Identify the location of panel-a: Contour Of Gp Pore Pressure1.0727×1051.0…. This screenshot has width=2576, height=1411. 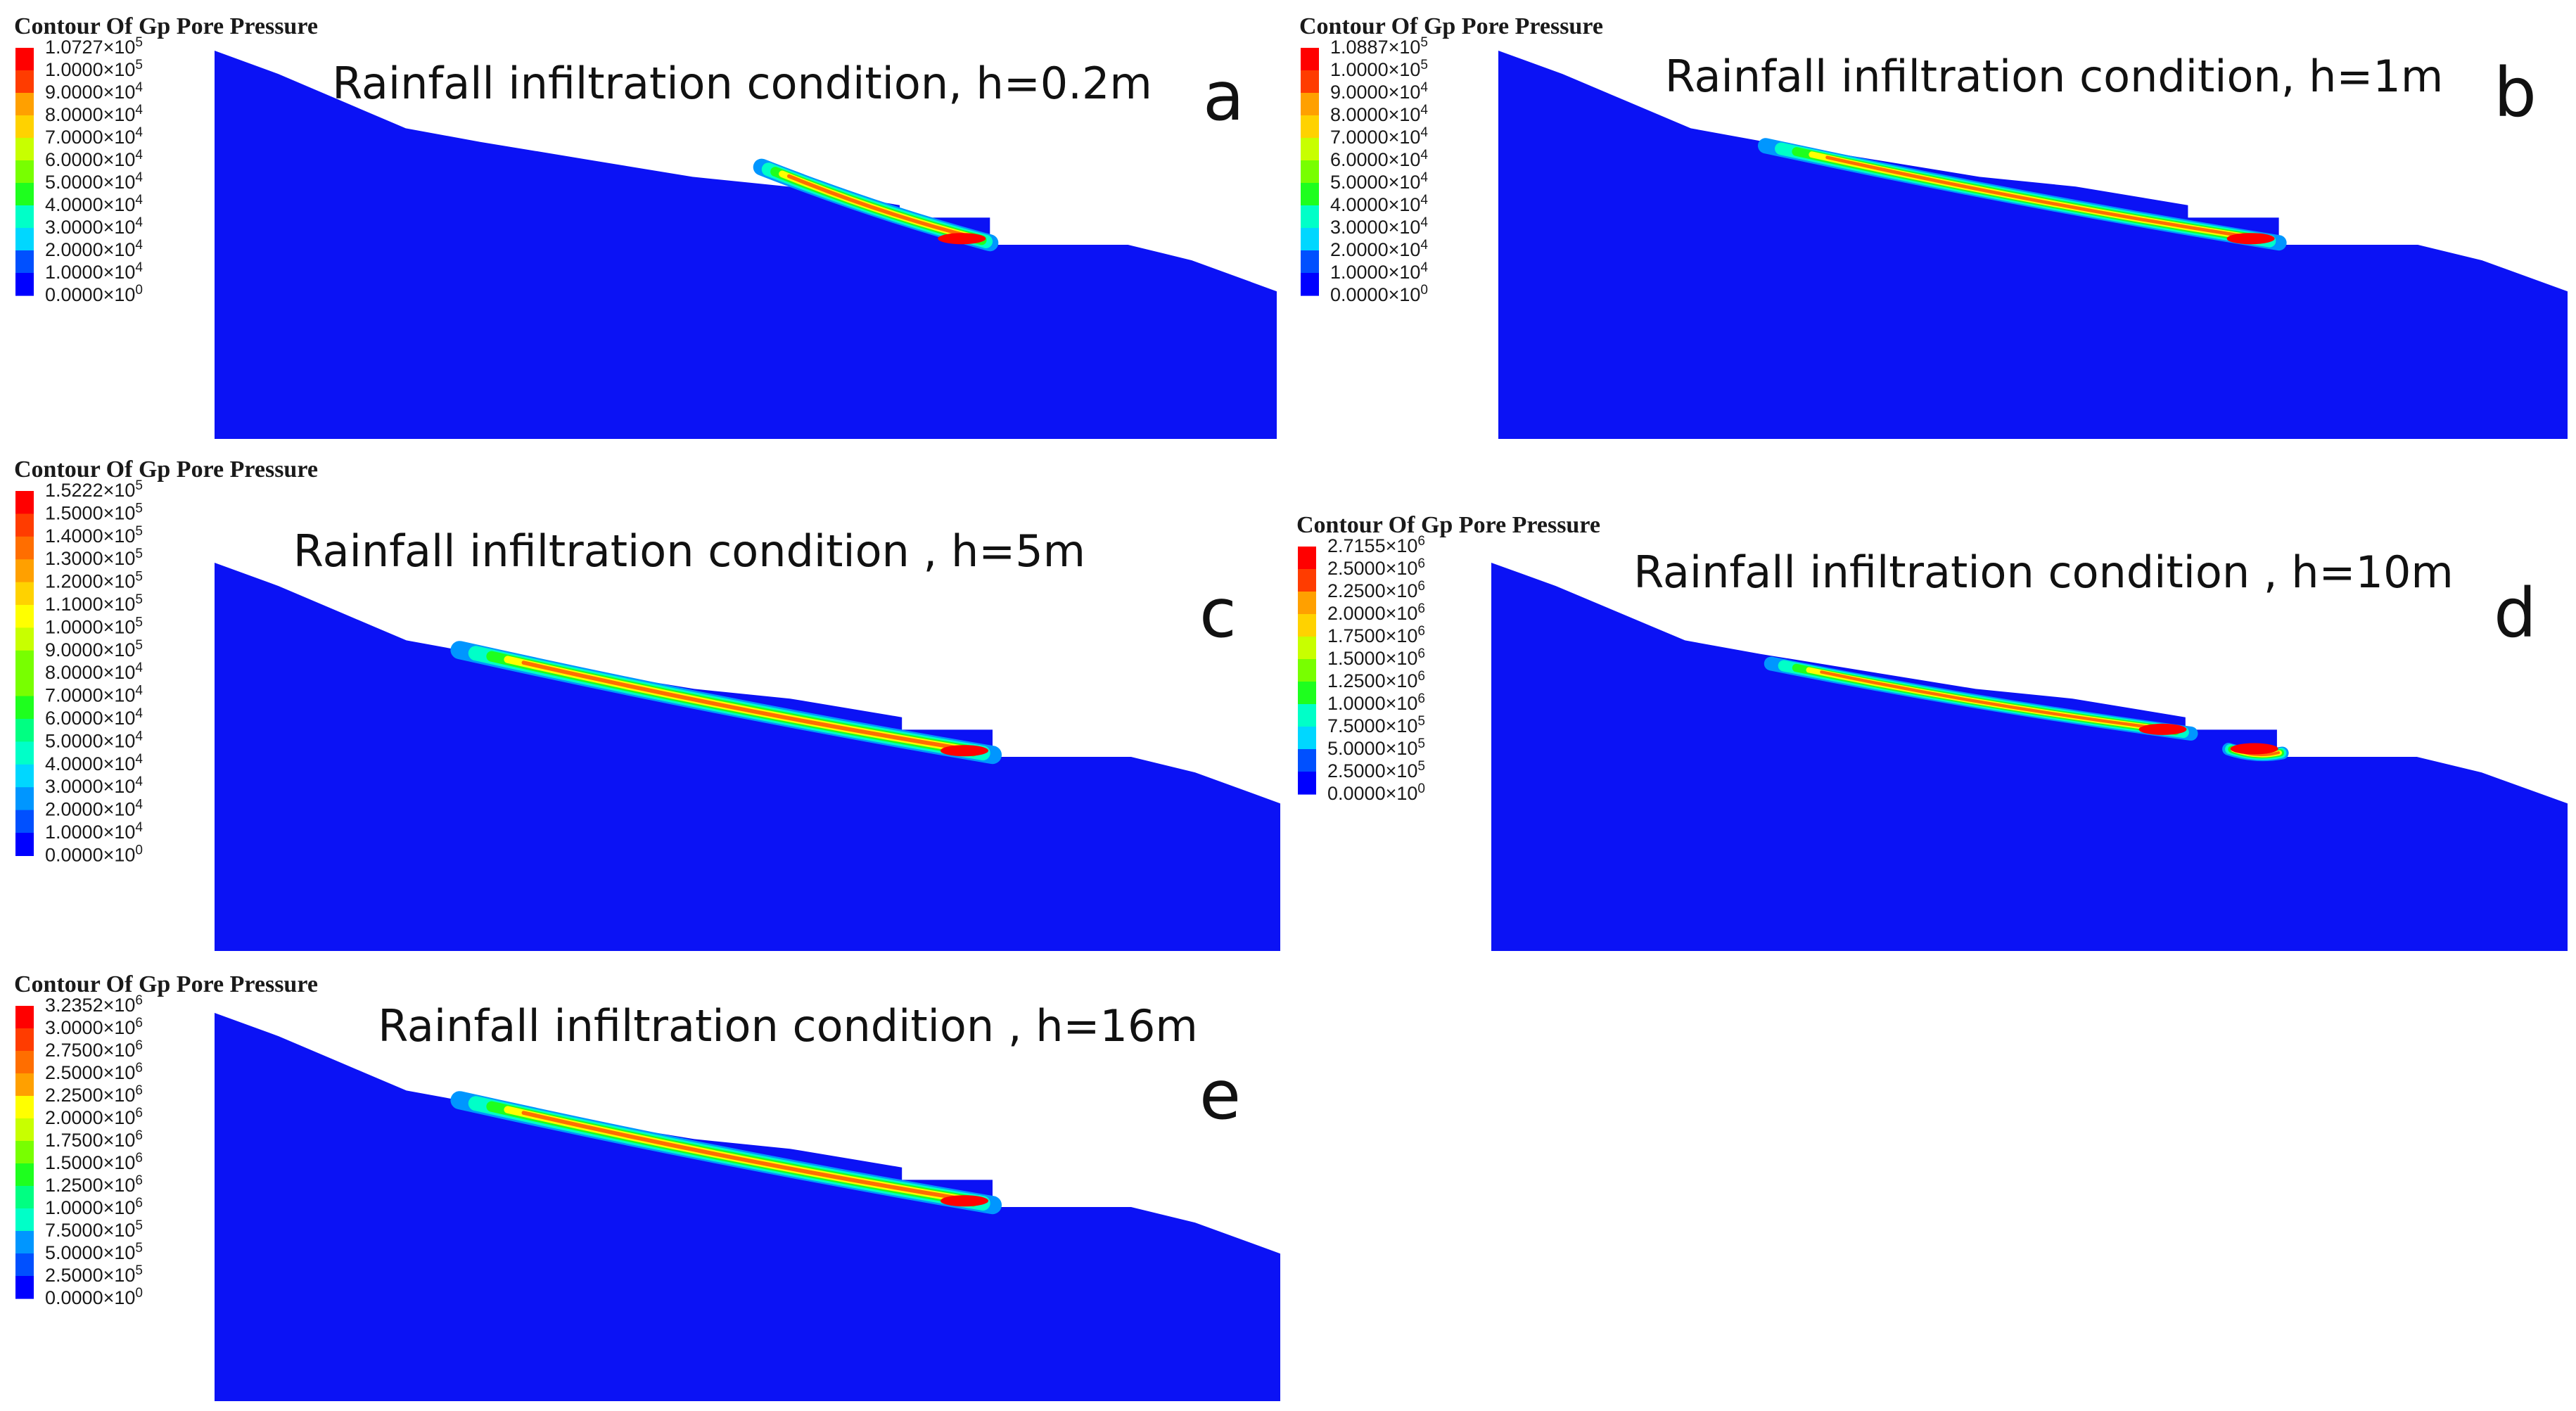
(645, 226).